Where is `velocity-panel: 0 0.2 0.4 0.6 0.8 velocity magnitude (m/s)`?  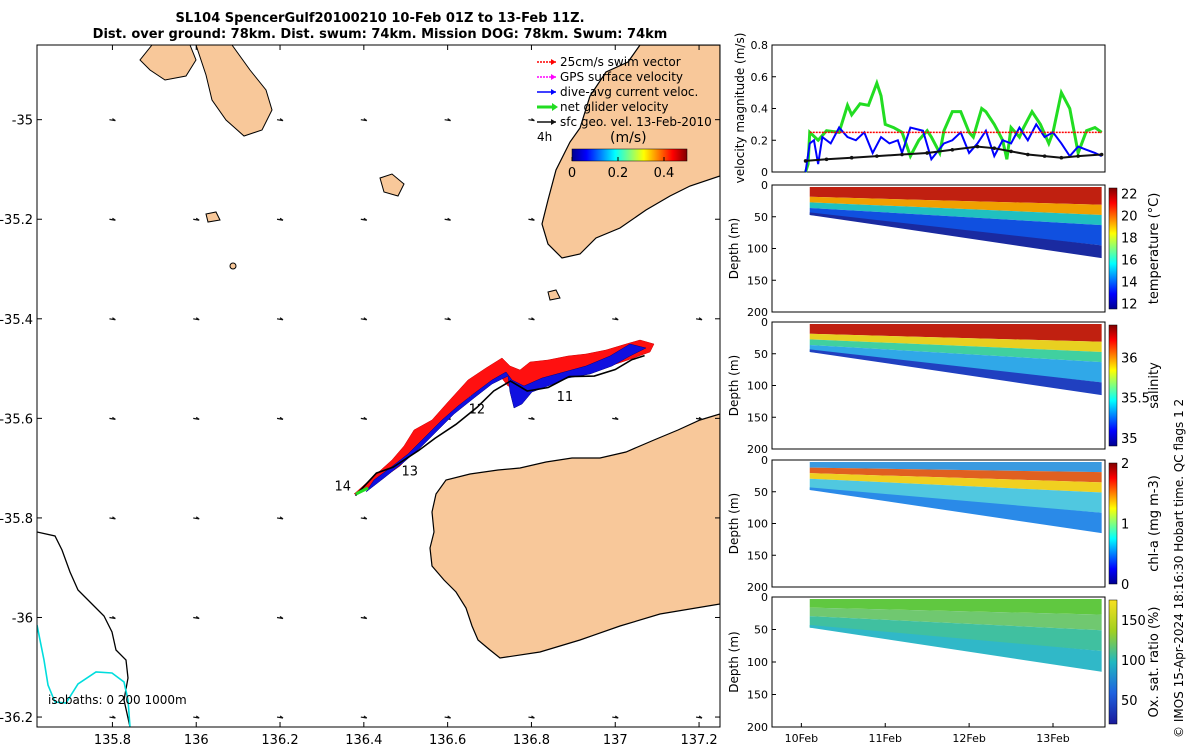 velocity-panel: 0 0.2 0.4 0.6 0.8 velocity magnitude (m/s) is located at coordinates (919, 108).